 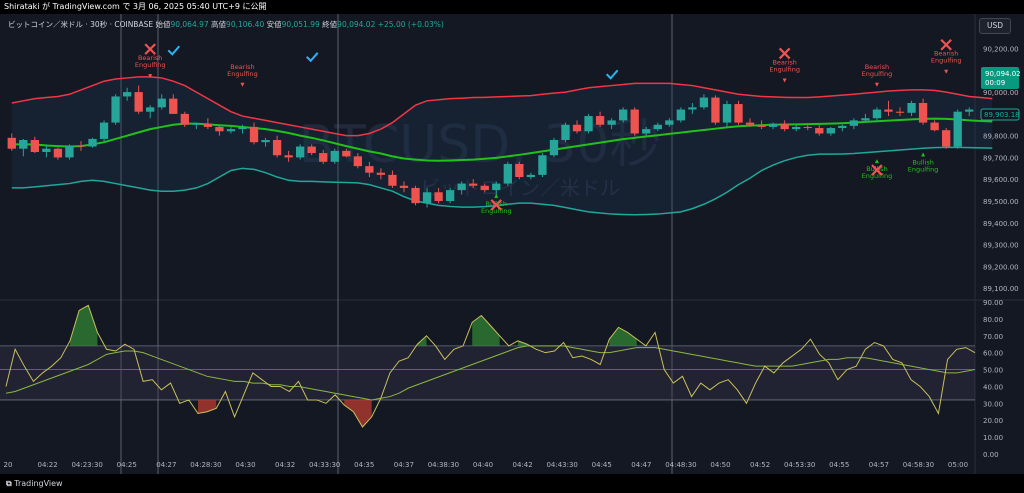 I want to click on basis-line, so click(x=502, y=139).